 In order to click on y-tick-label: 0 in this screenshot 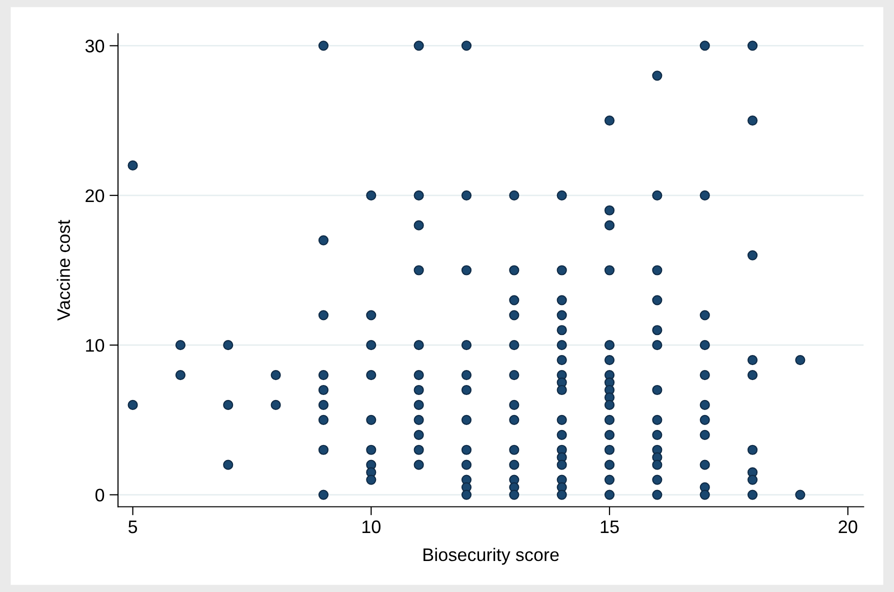, I will do `click(99, 495)`.